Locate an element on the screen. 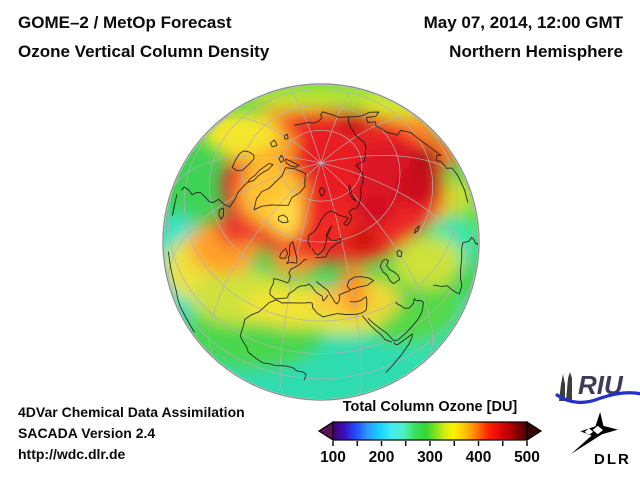  version-label: SACADA Version 2.4 is located at coordinates (87, 433).